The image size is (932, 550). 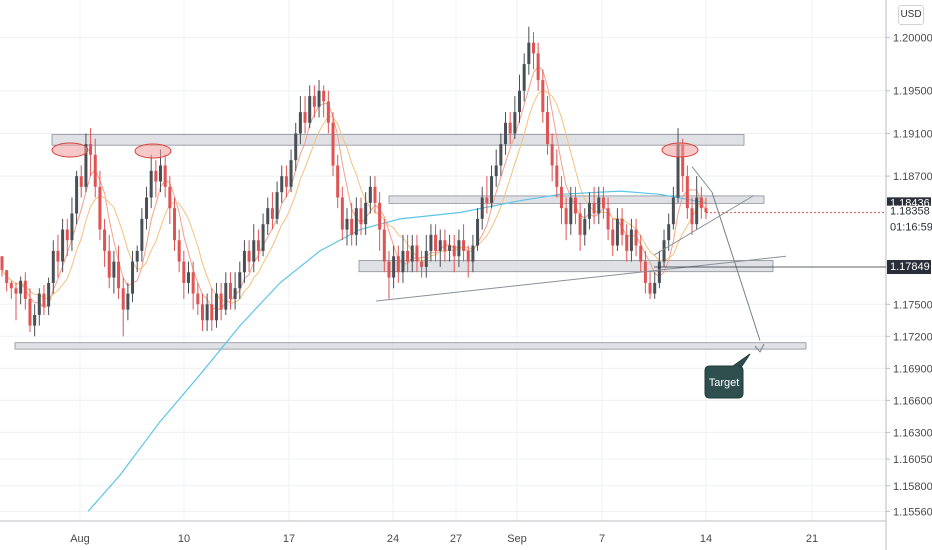 I want to click on rising-trendline, so click(x=581, y=278).